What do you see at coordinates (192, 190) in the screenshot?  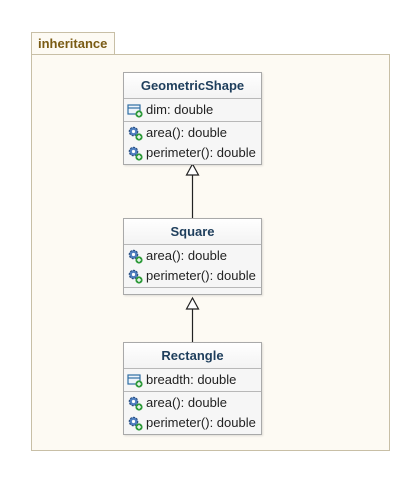 I see `generalization-square-to-geometricshape` at bounding box center [192, 190].